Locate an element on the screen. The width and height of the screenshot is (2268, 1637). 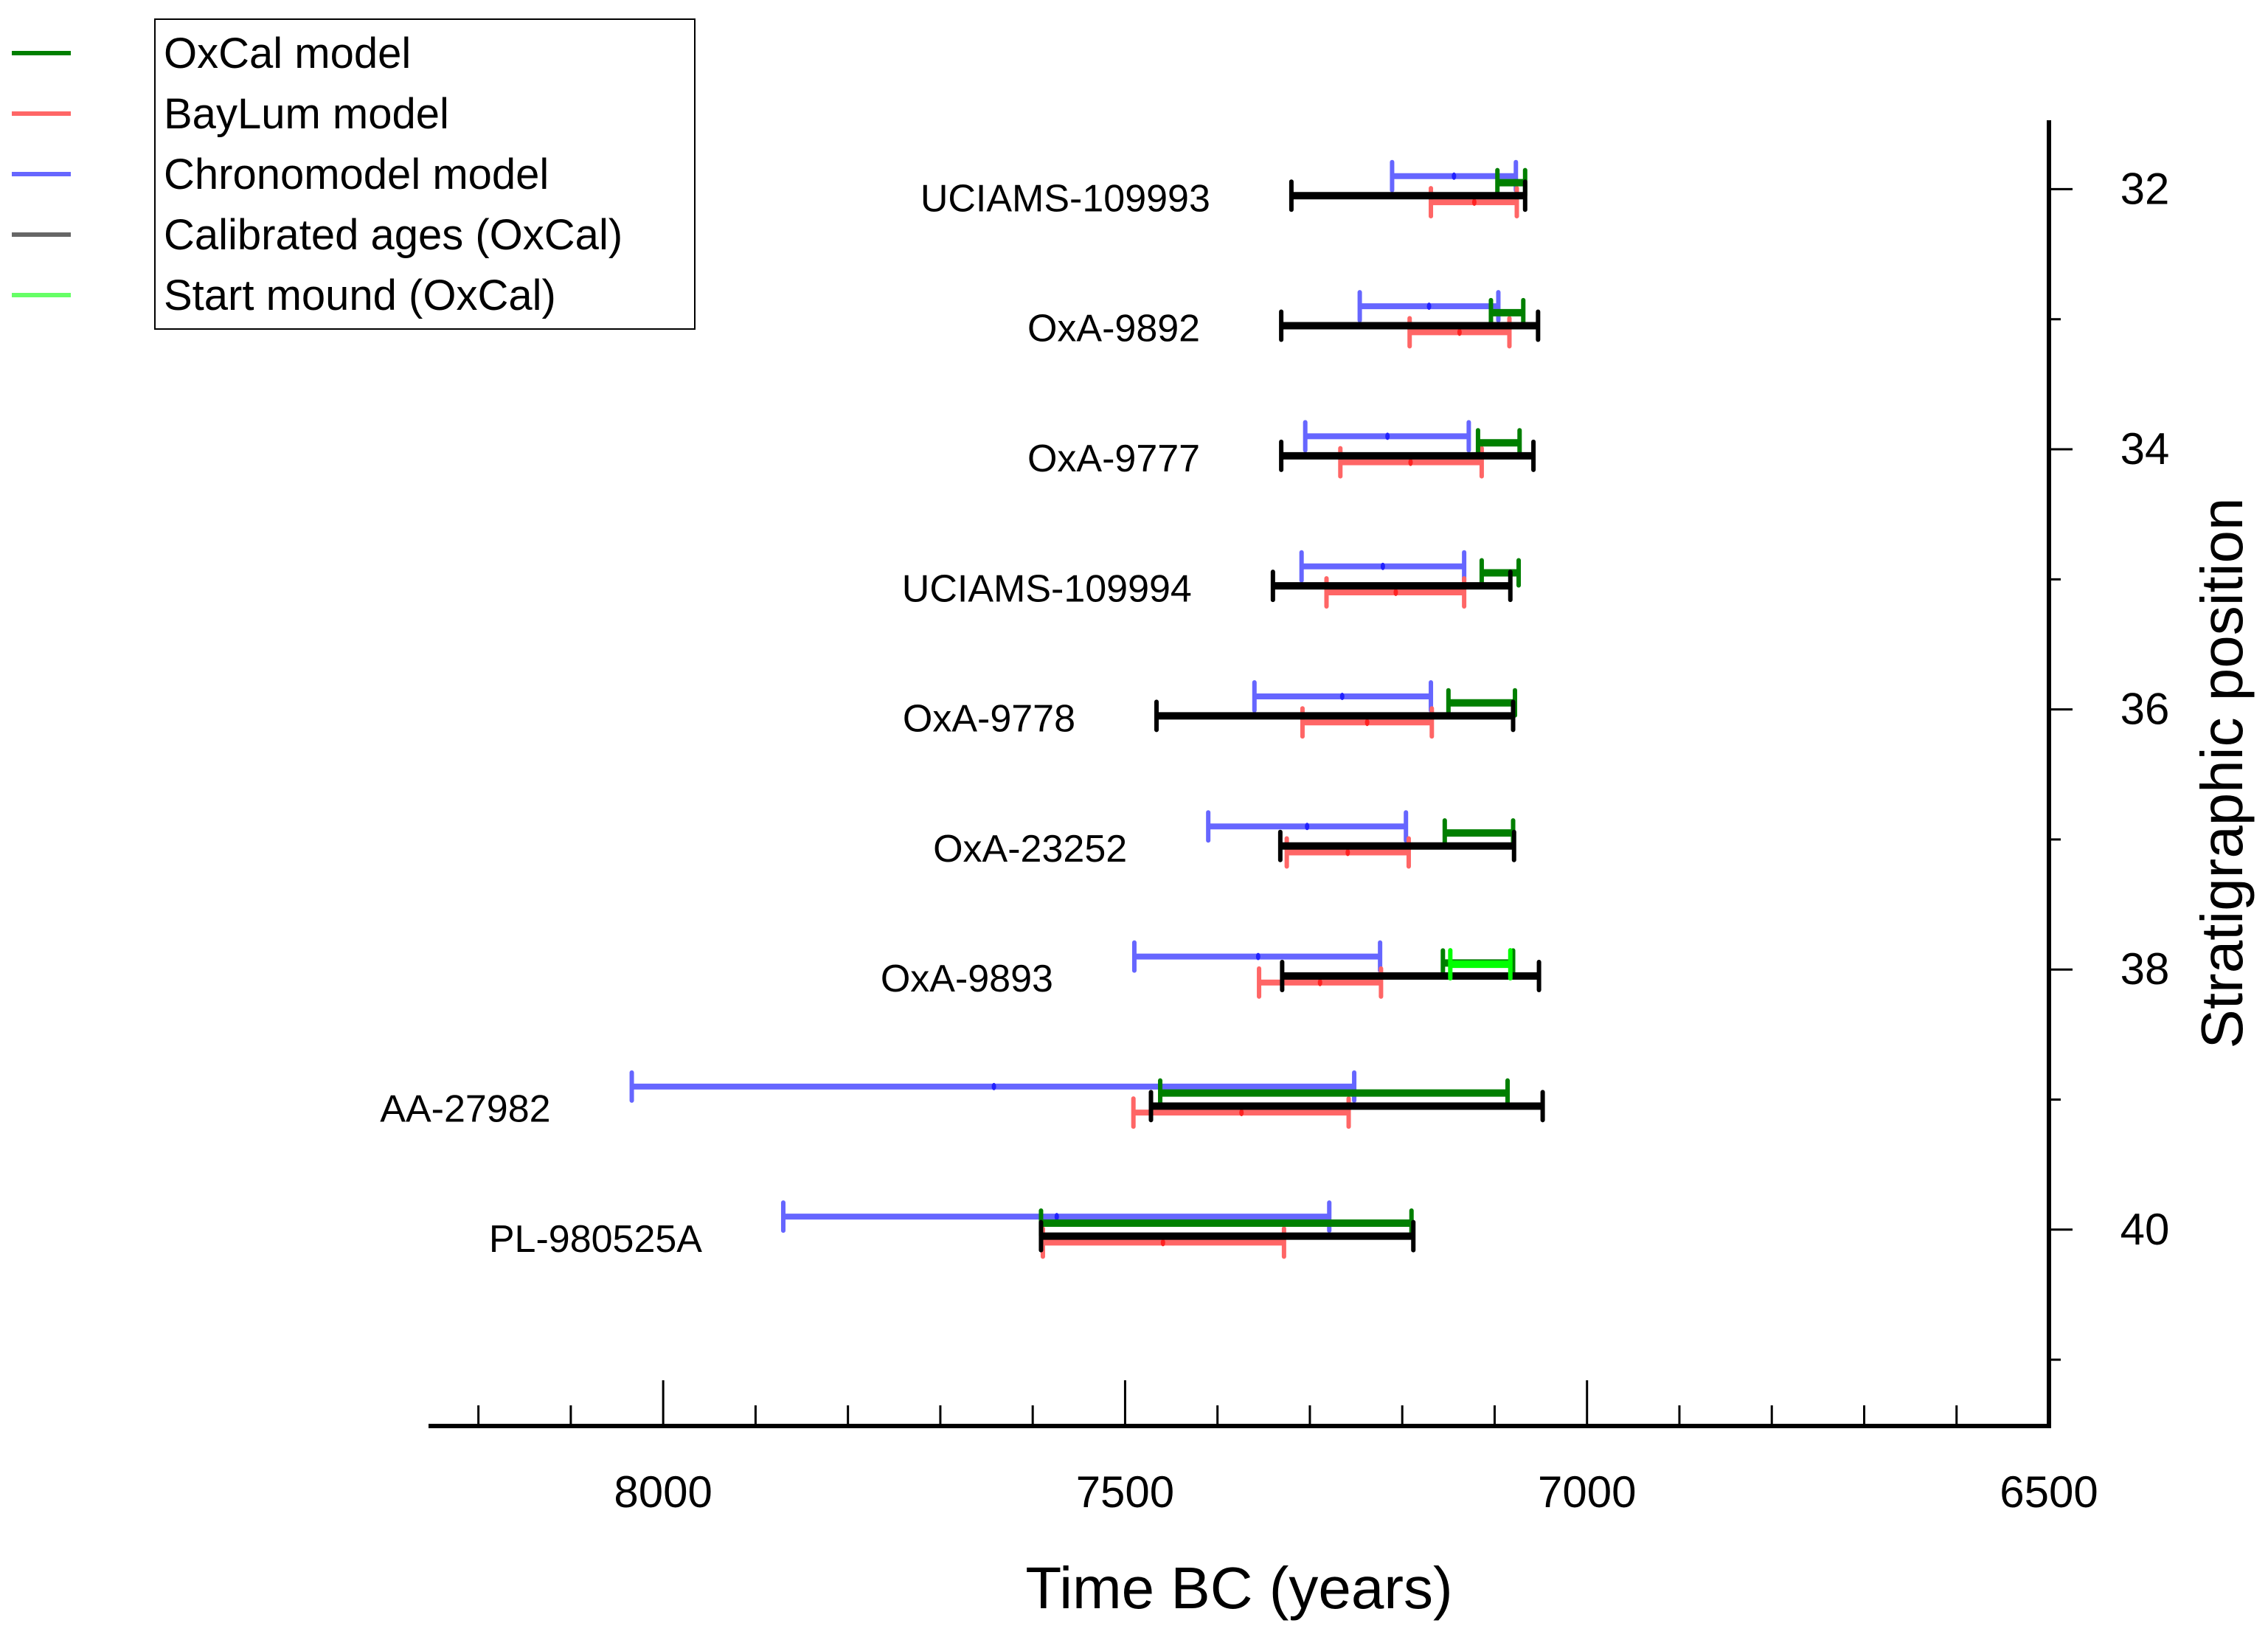
y-axis-title: Stratigraphic position is located at coordinates (2222, 772).